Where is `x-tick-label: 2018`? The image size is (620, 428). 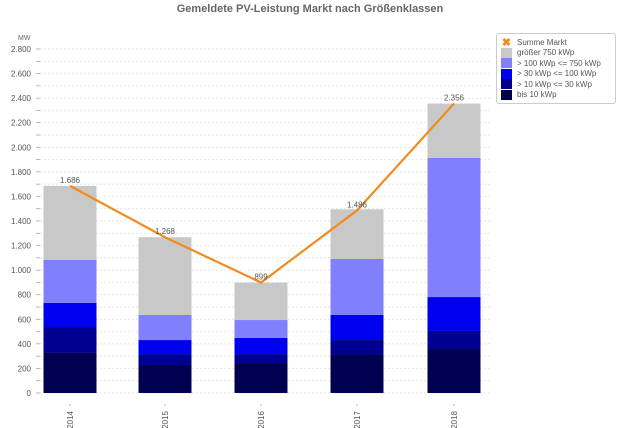
x-tick-label: 2018 is located at coordinates (454, 419).